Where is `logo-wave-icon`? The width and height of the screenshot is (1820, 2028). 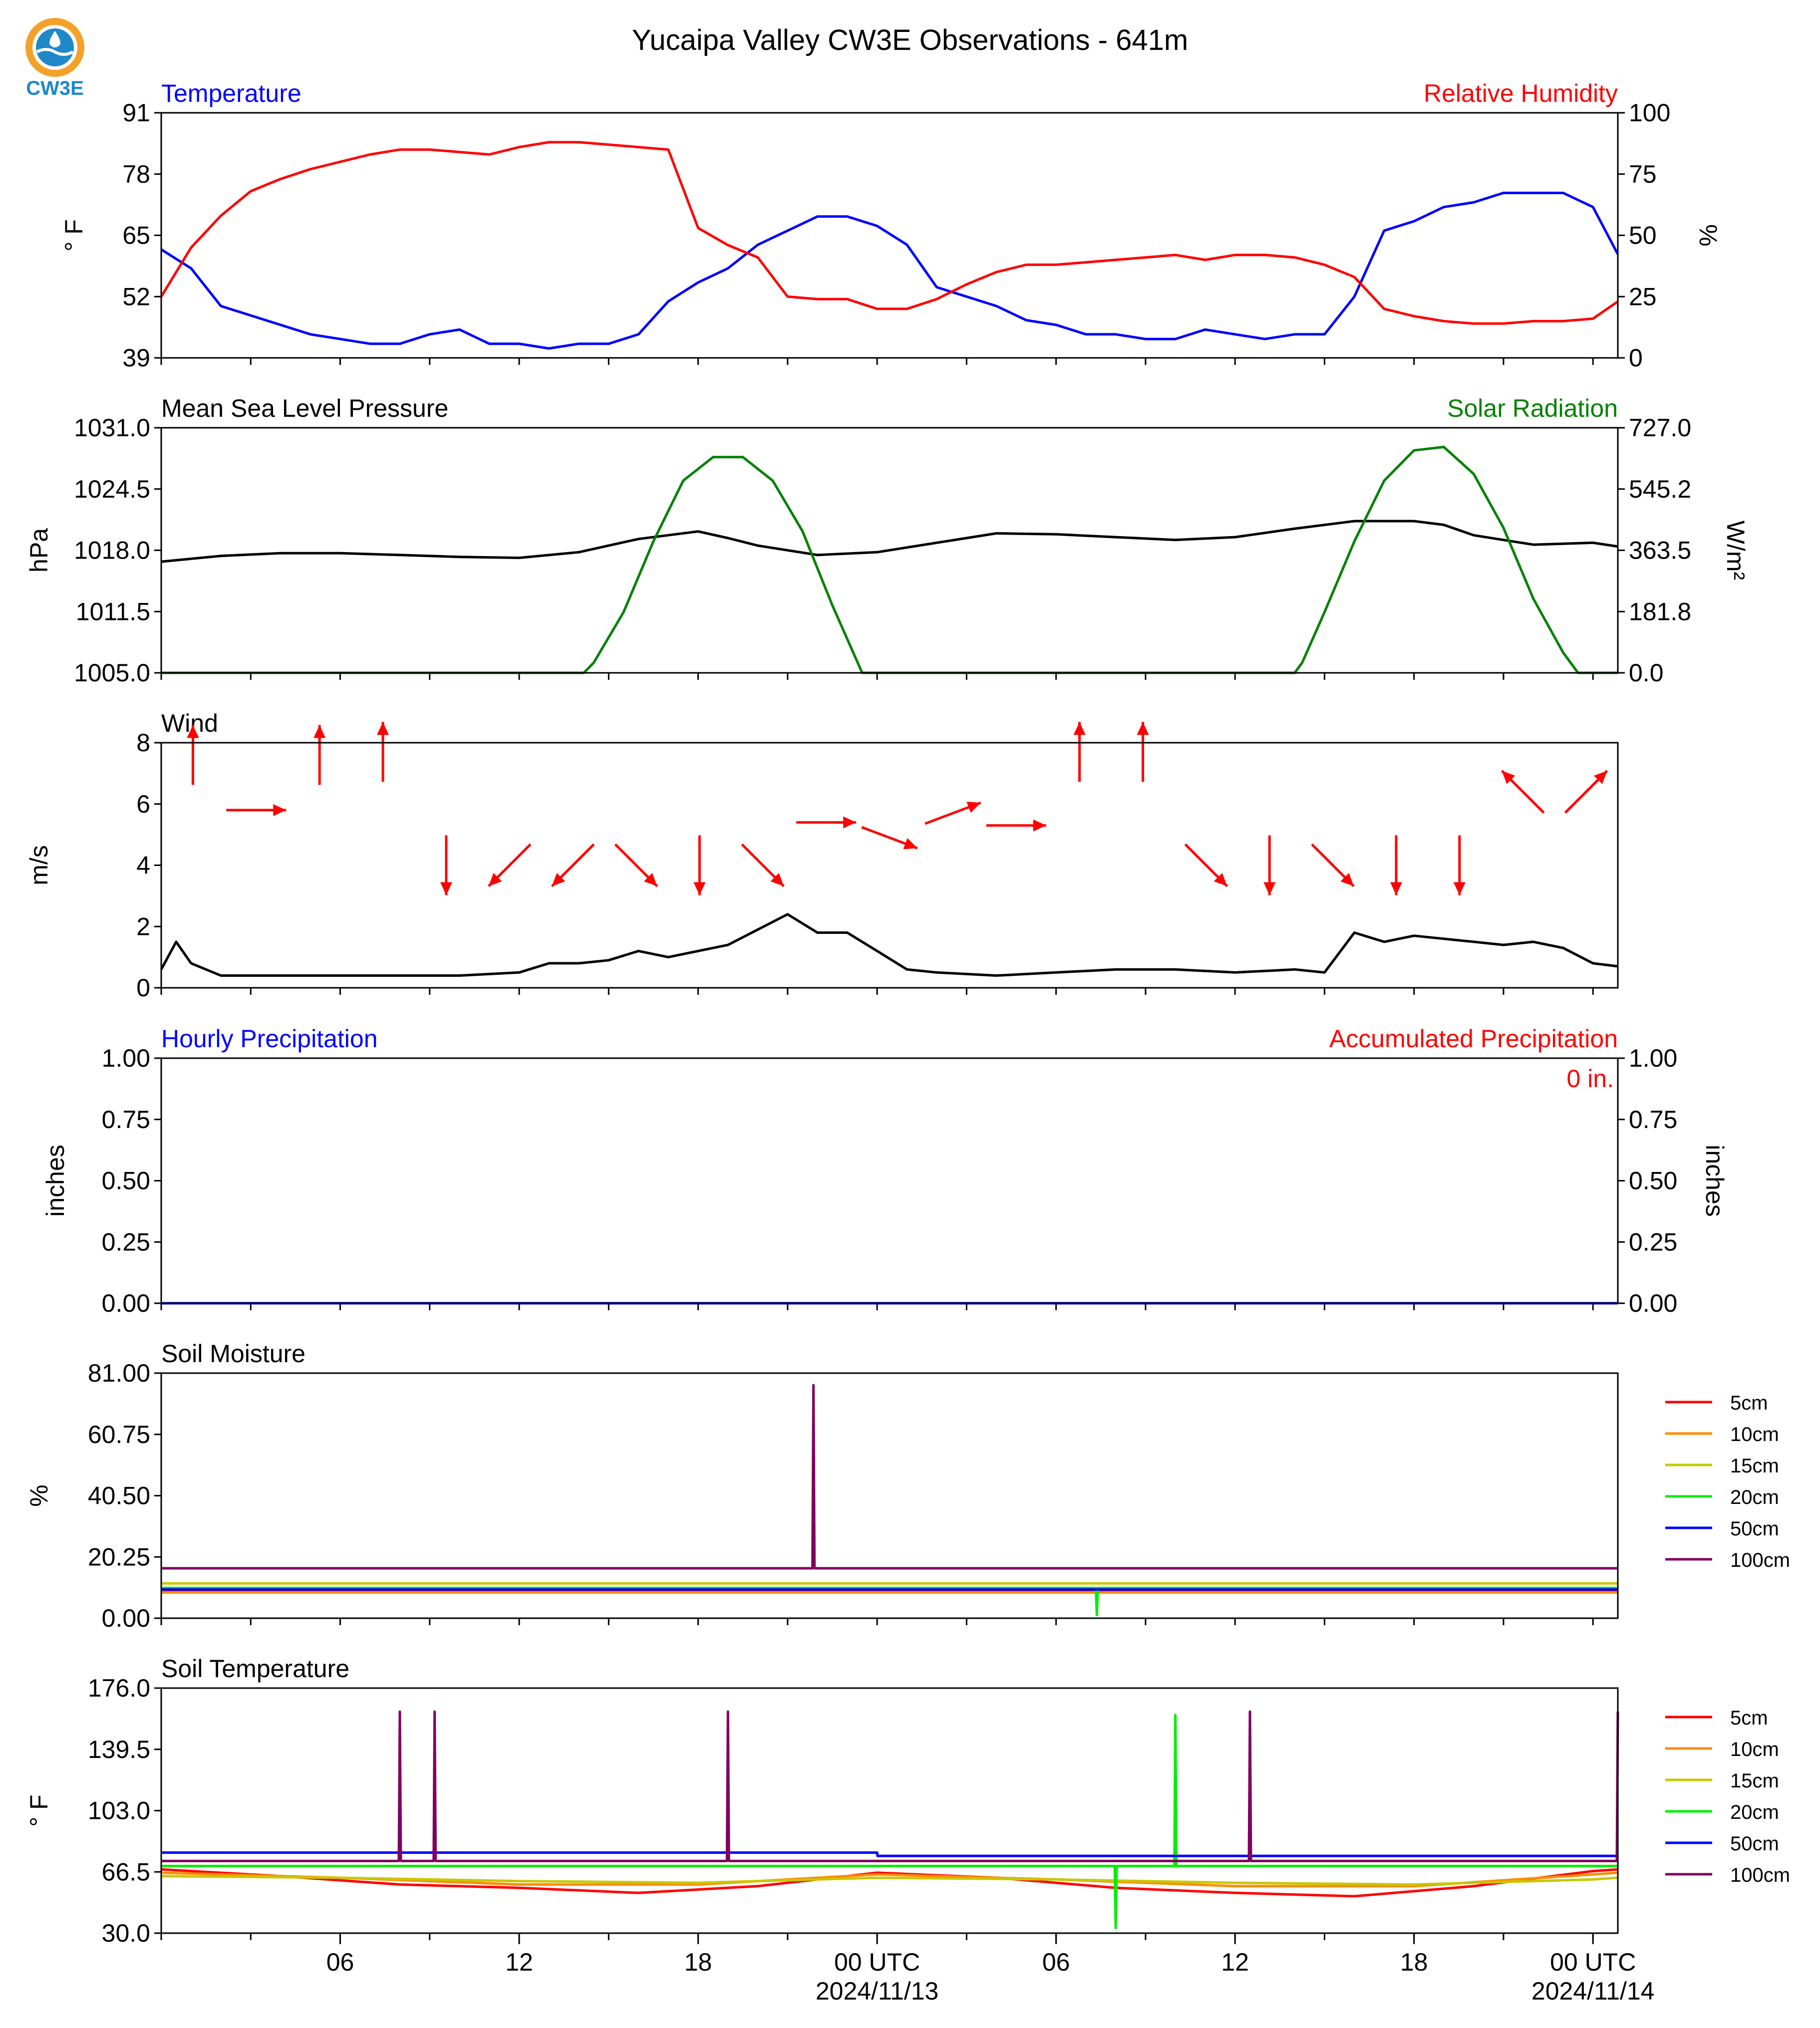 logo-wave-icon is located at coordinates (55, 52).